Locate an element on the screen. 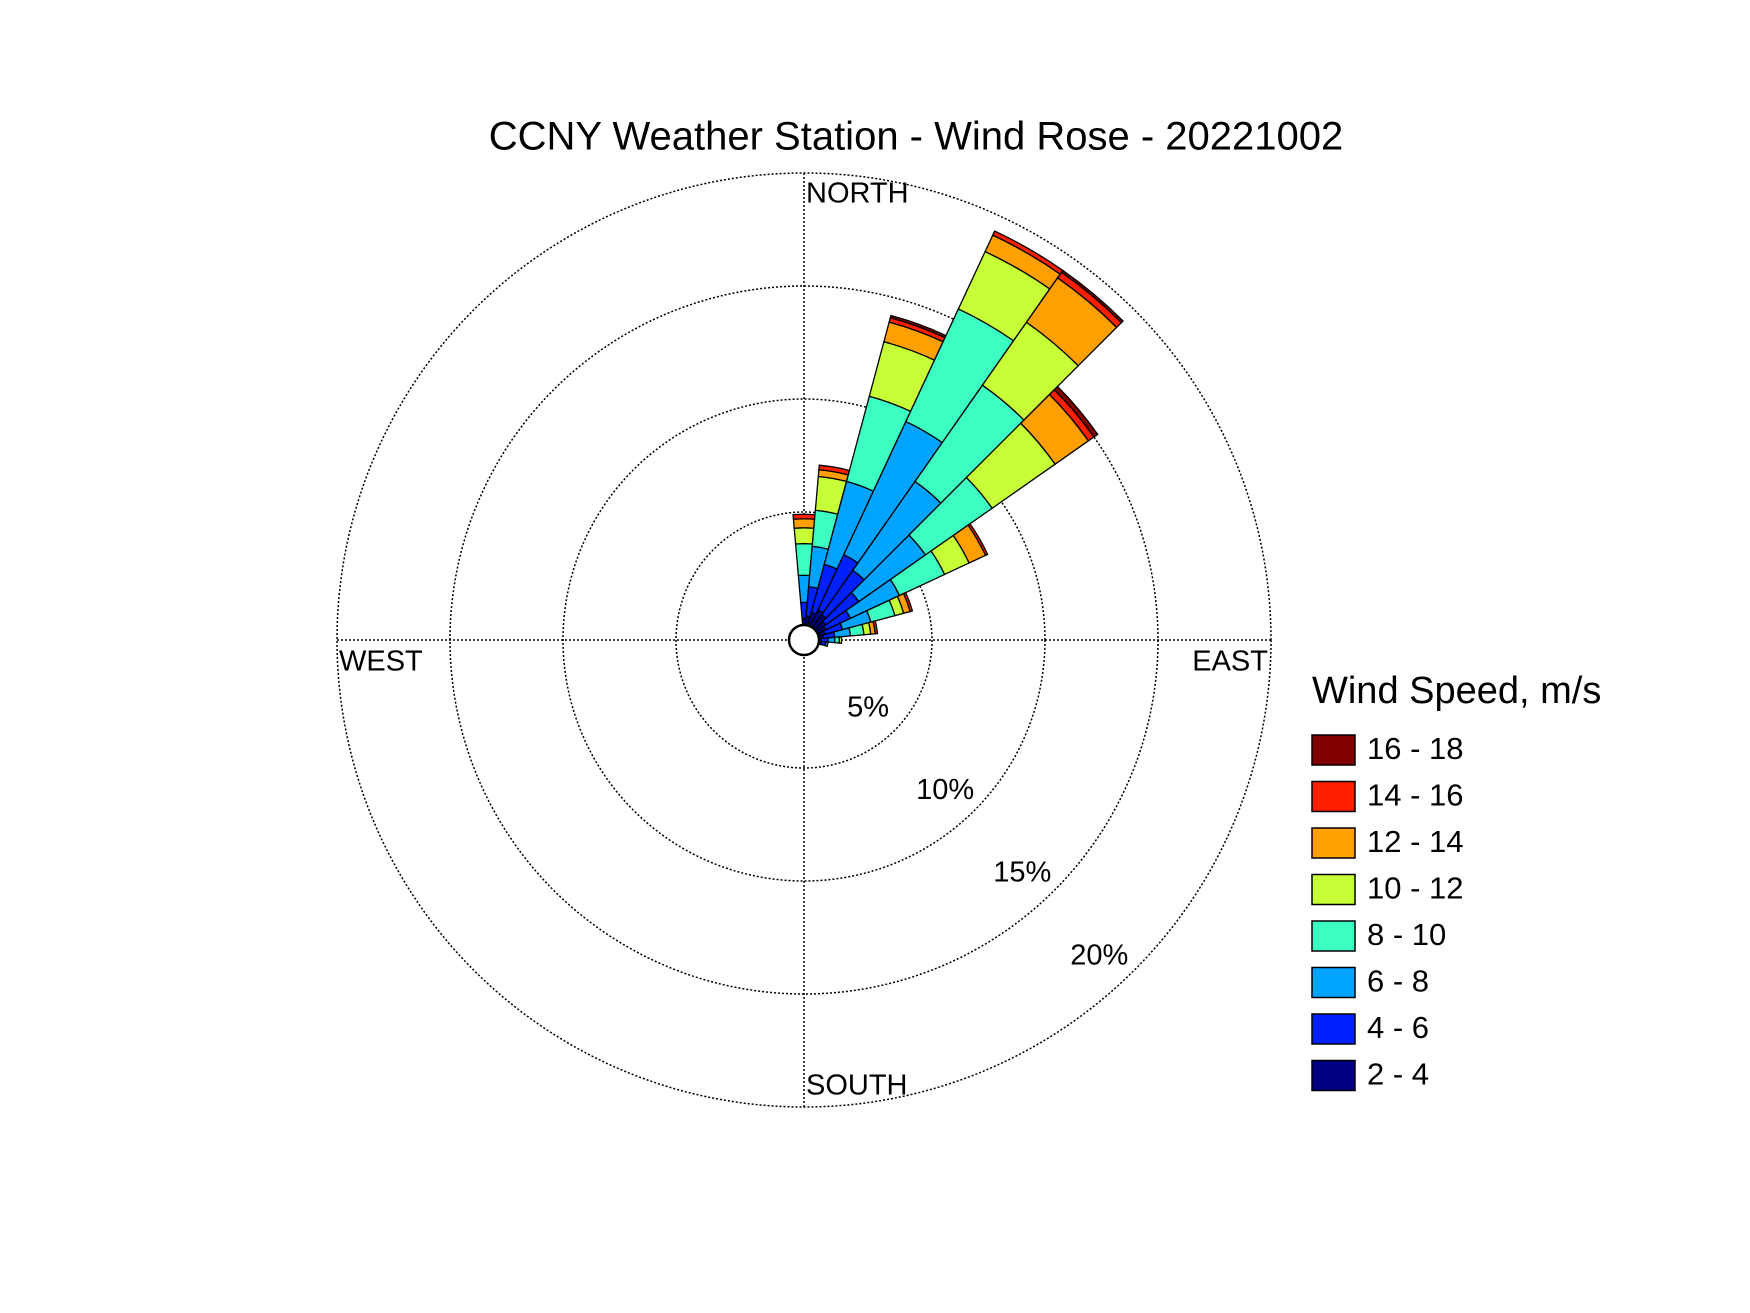 The image size is (1750, 1313). compass-label: SOUTH is located at coordinates (857, 1086).